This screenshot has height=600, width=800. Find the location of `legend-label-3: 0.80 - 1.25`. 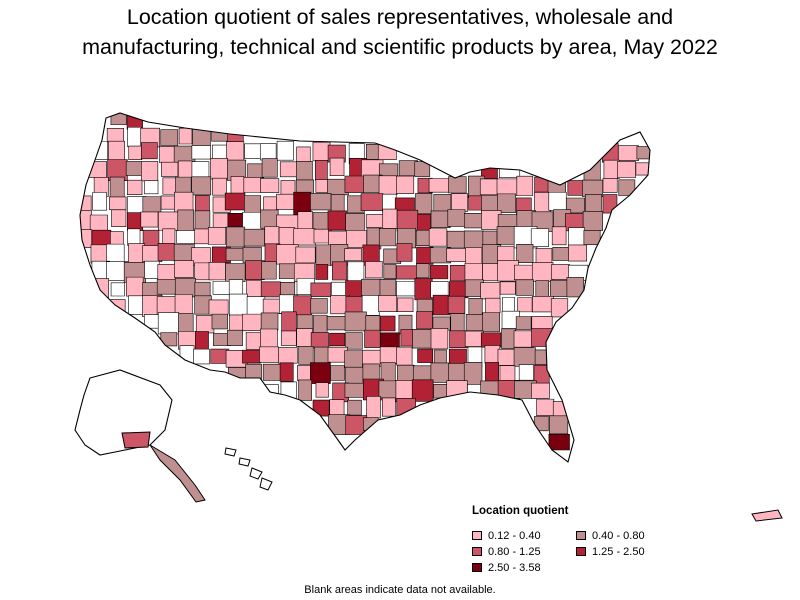

legend-label-3: 0.80 - 1.25 is located at coordinates (514, 551).